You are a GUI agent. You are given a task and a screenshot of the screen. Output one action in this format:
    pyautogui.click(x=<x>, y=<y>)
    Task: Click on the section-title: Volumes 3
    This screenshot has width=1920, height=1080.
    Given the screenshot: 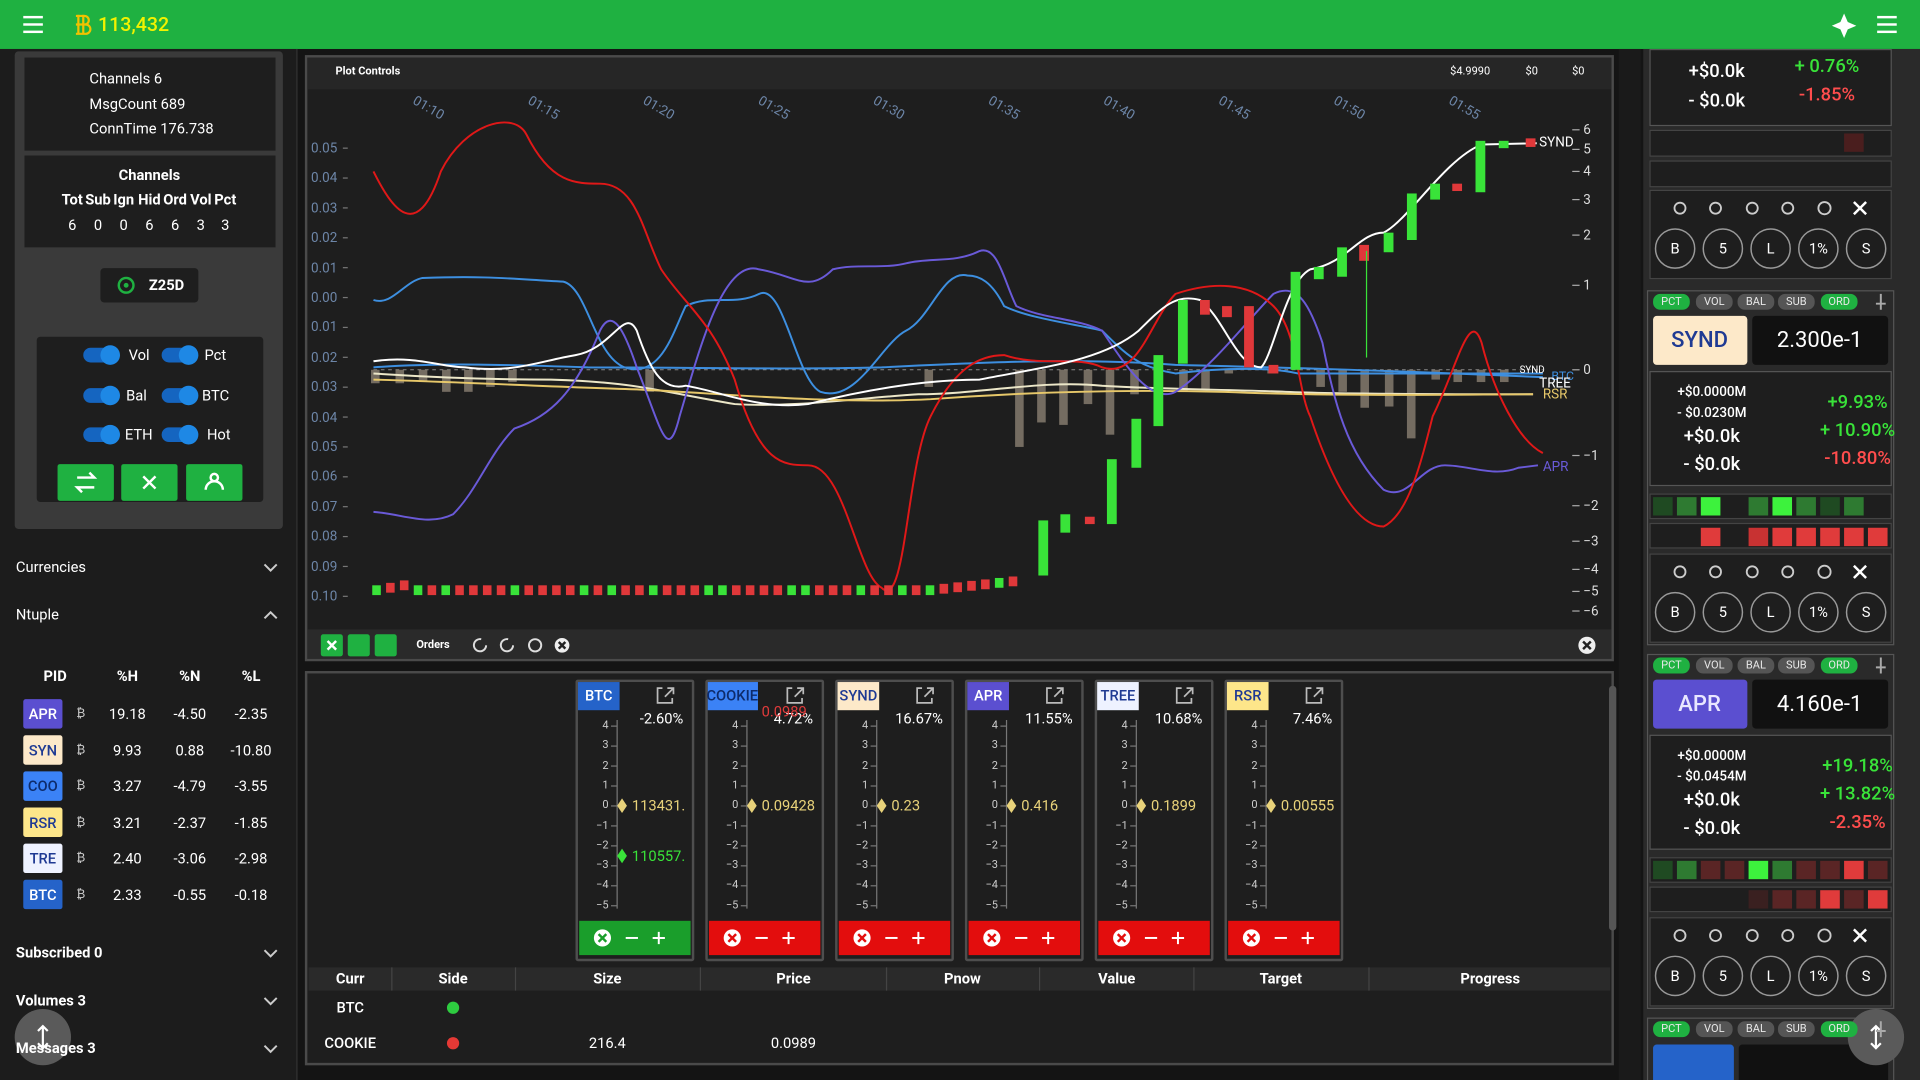 What is the action you would take?
    pyautogui.click(x=50, y=1000)
    